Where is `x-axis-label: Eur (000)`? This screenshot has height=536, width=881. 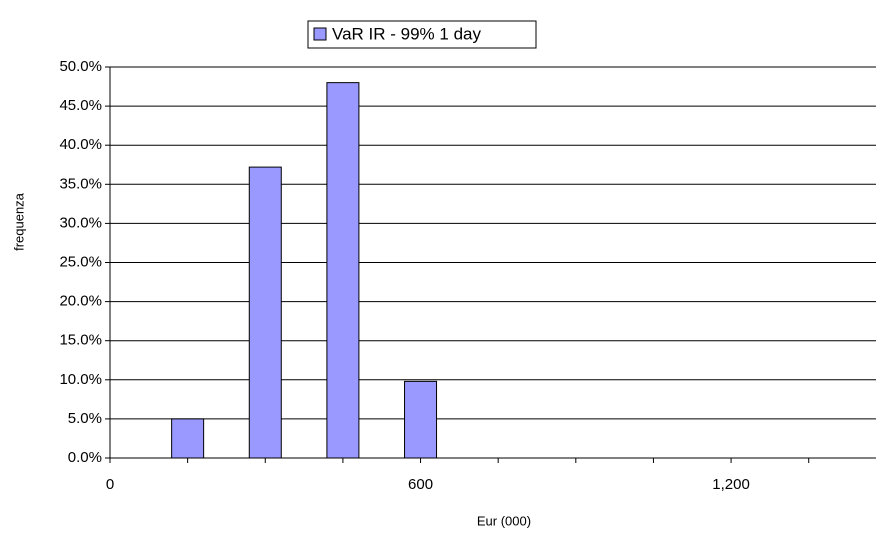 x-axis-label: Eur (000) is located at coordinates (504, 520).